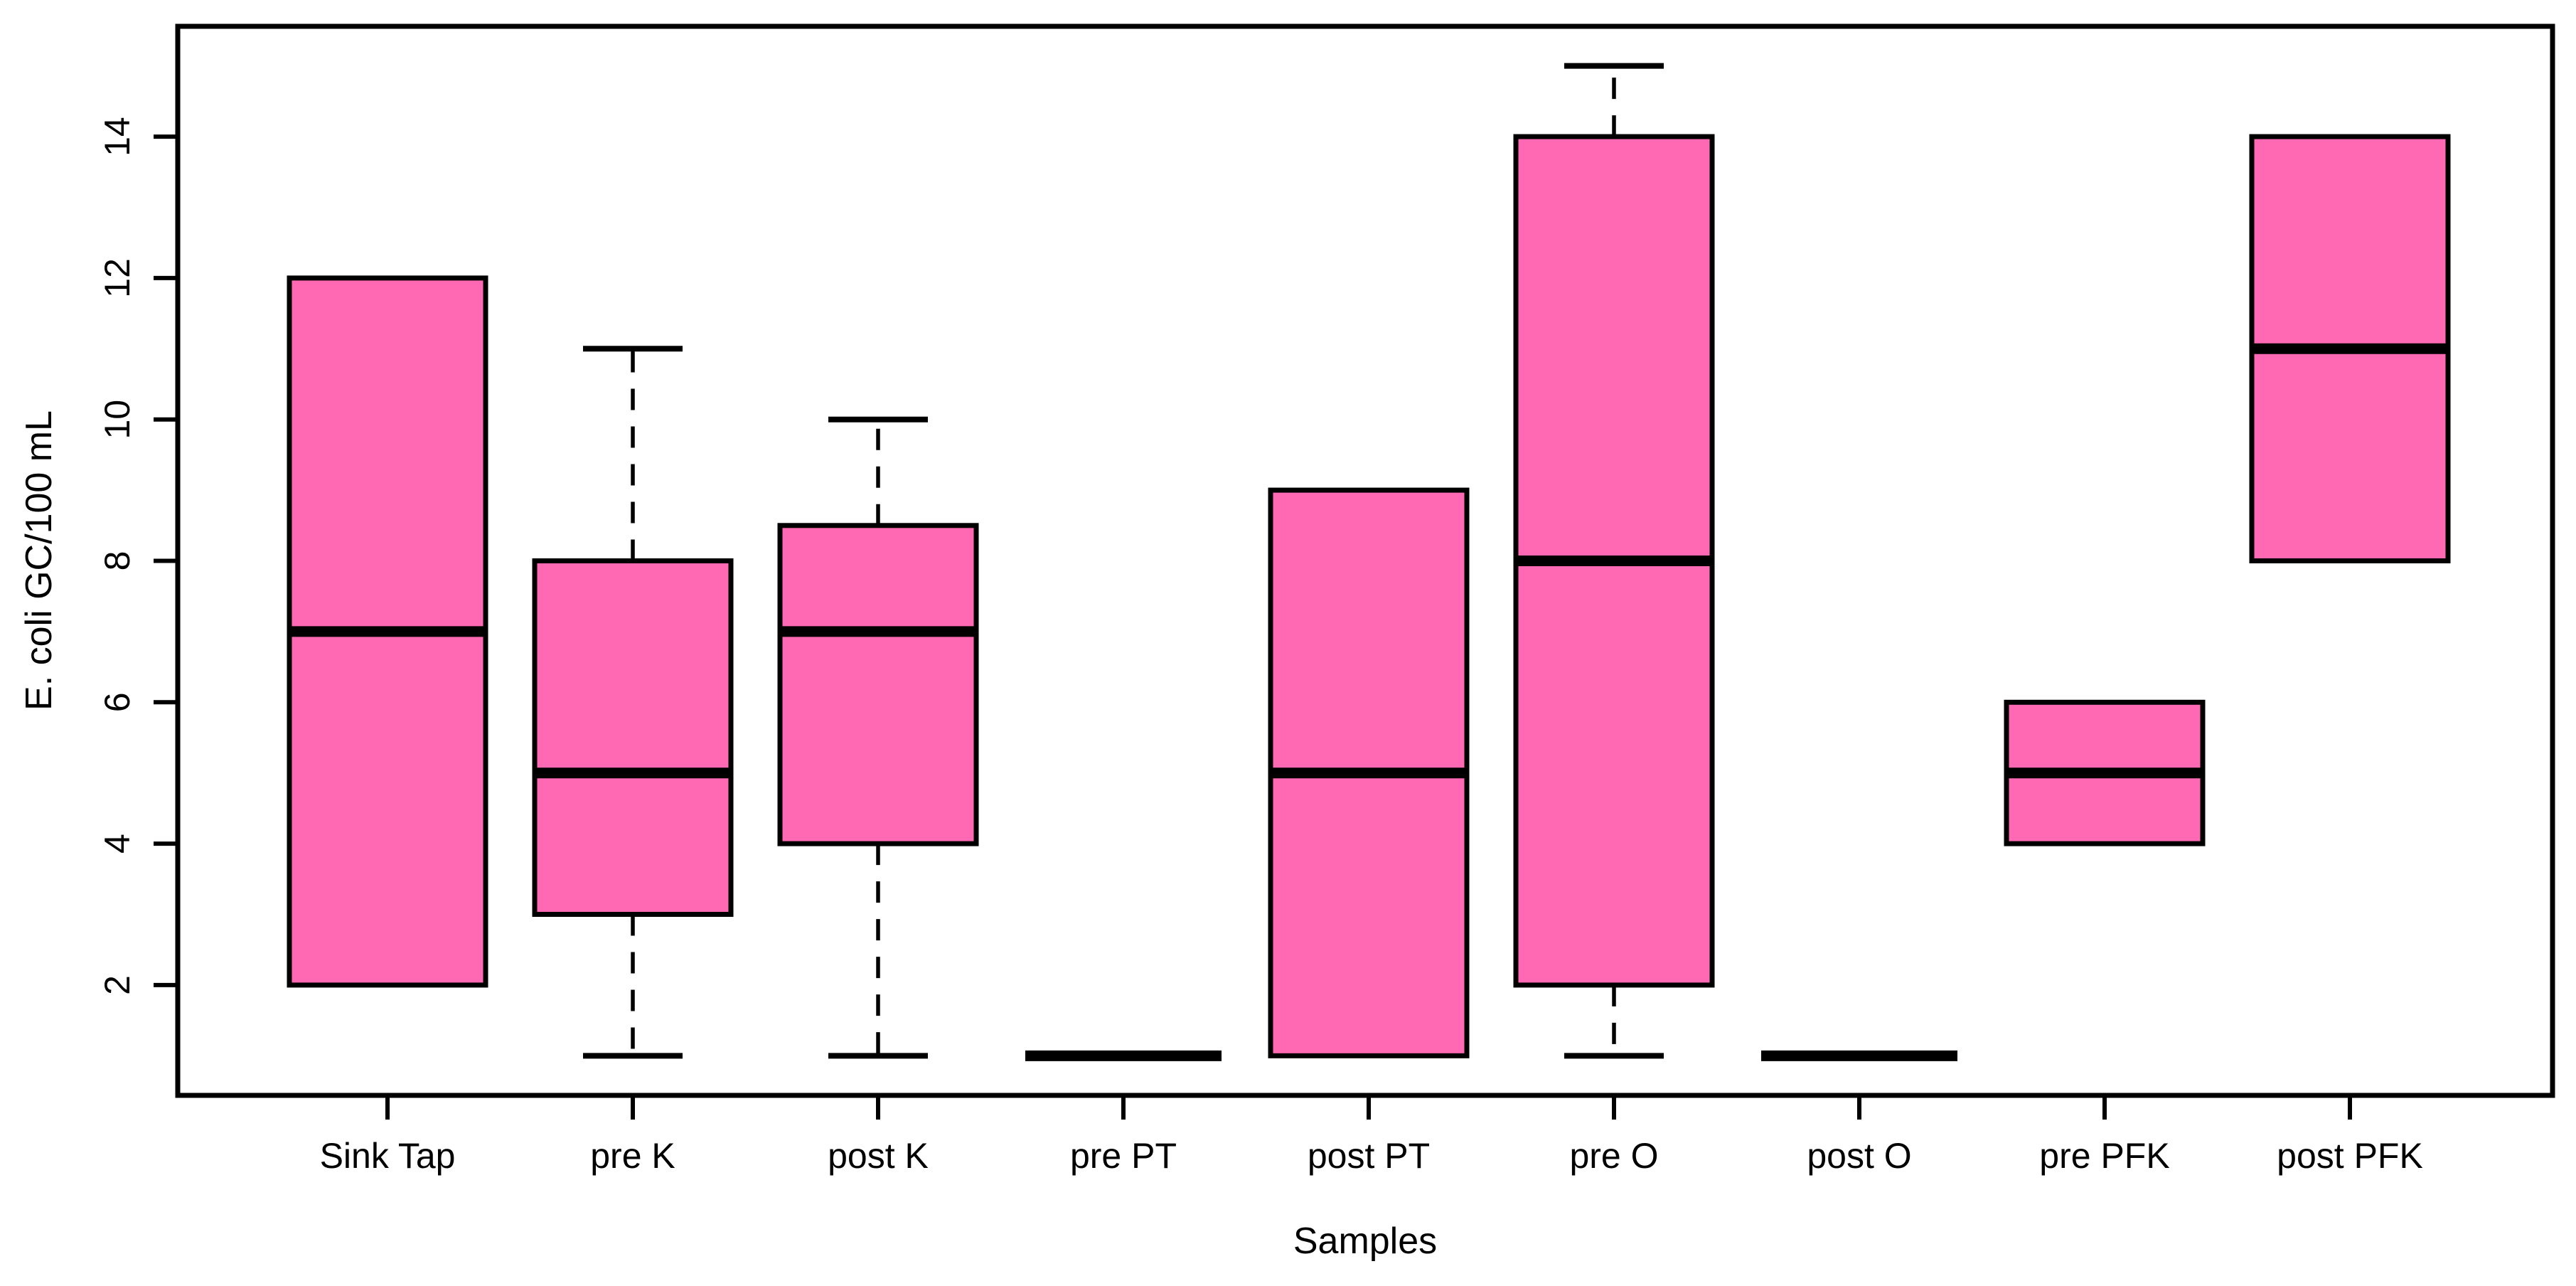 The image size is (2576, 1286). What do you see at coordinates (117, 420) in the screenshot?
I see `y-tick-label: 10` at bounding box center [117, 420].